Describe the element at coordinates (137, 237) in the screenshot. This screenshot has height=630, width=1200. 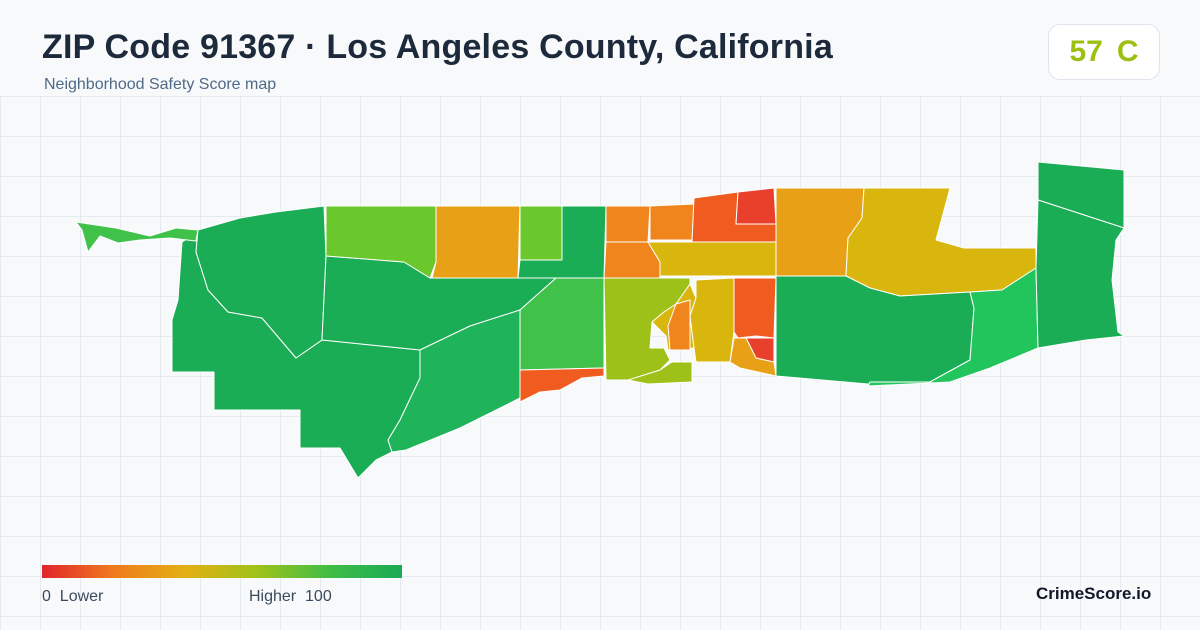
I see `region-northwest-strip` at that location.